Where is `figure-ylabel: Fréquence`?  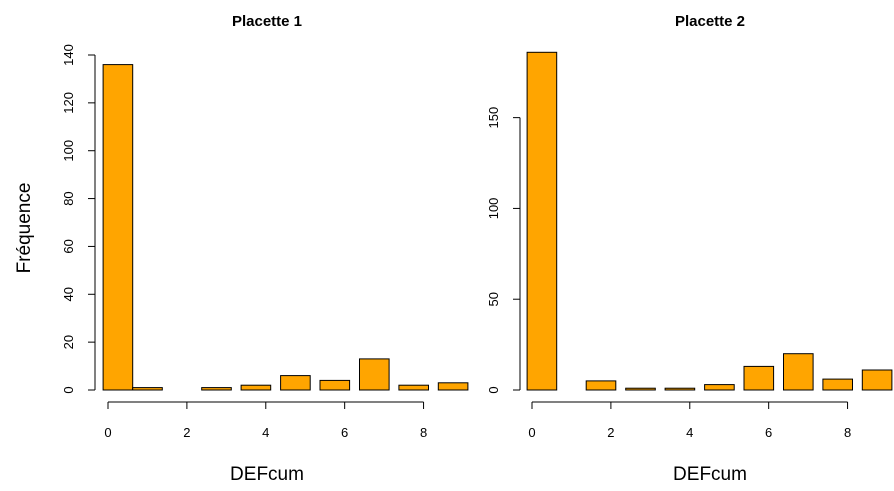
figure-ylabel: Fréquence is located at coordinates (24, 228).